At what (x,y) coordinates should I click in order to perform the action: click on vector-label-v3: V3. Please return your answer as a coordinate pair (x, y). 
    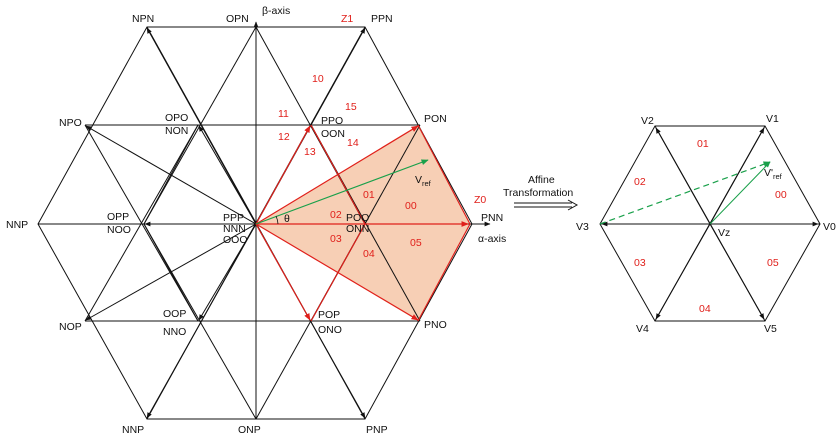
    Looking at the image, I should click on (582, 227).